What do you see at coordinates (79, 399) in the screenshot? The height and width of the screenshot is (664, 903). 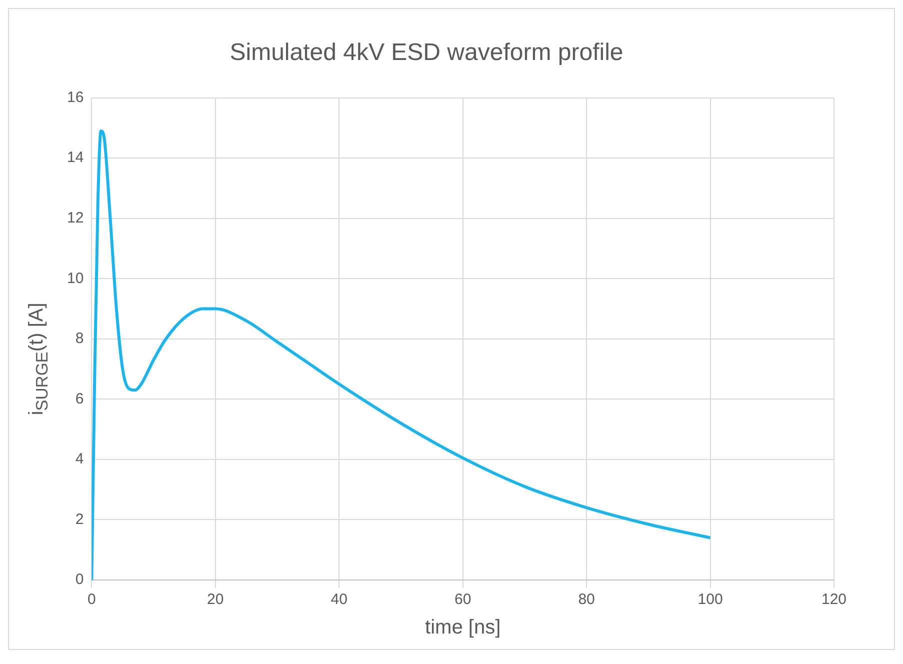 I see `y-tick-label: 6` at bounding box center [79, 399].